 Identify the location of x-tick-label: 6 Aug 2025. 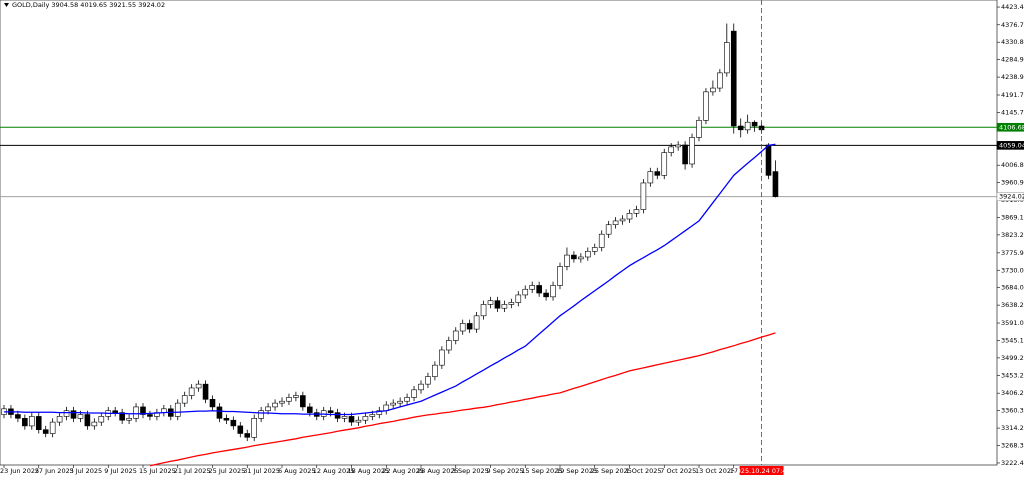
(297, 471).